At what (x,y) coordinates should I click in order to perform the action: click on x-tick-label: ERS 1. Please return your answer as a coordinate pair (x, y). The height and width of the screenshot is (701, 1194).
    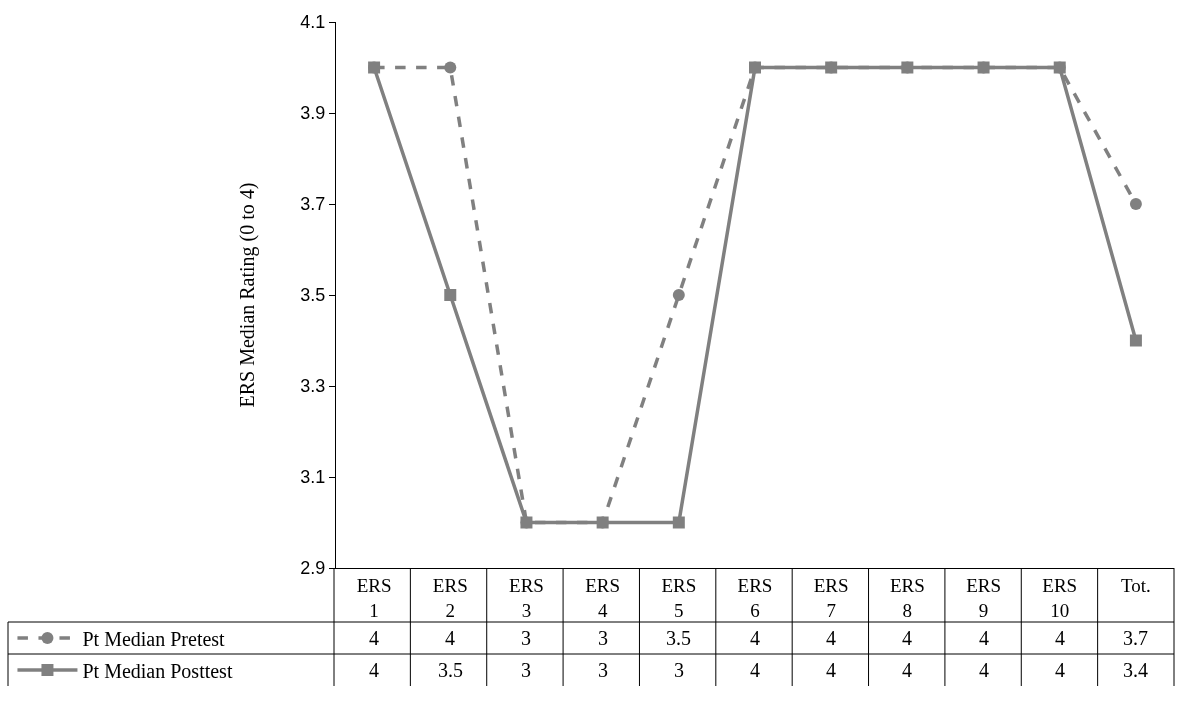
    Looking at the image, I should click on (374, 597).